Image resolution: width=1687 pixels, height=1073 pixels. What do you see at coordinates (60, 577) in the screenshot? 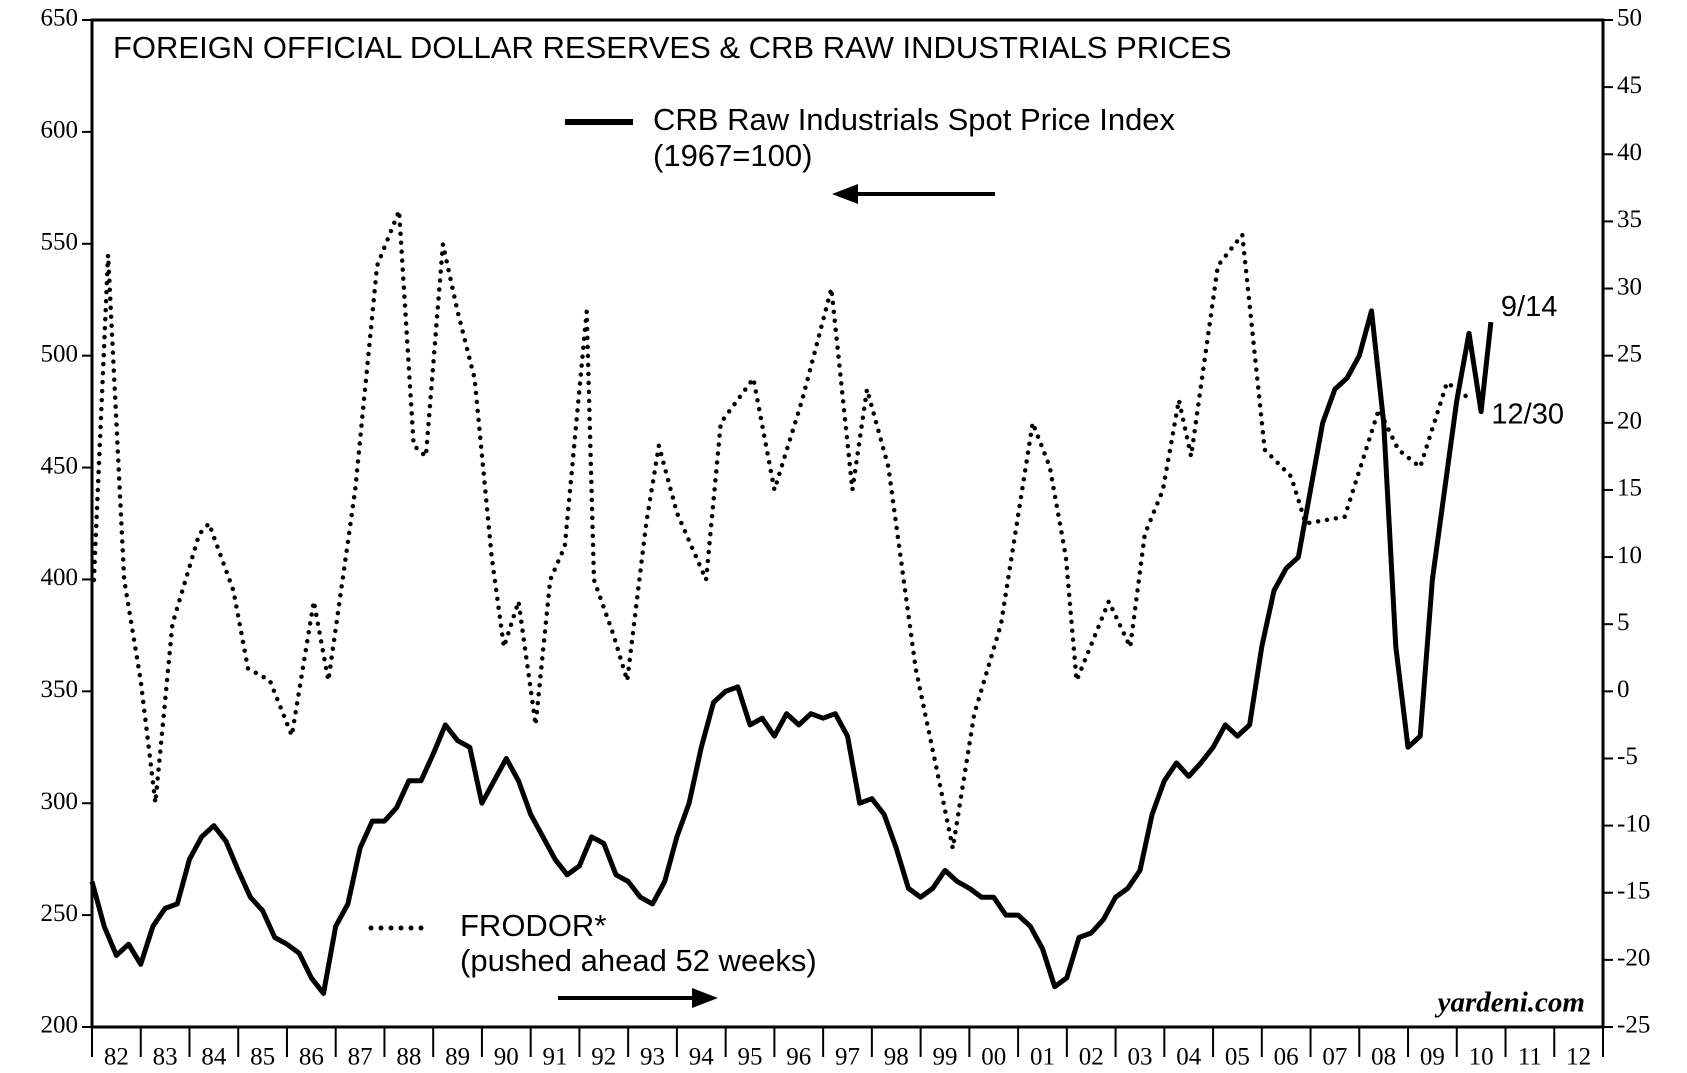
I see `y-tick-label: 400` at bounding box center [60, 577].